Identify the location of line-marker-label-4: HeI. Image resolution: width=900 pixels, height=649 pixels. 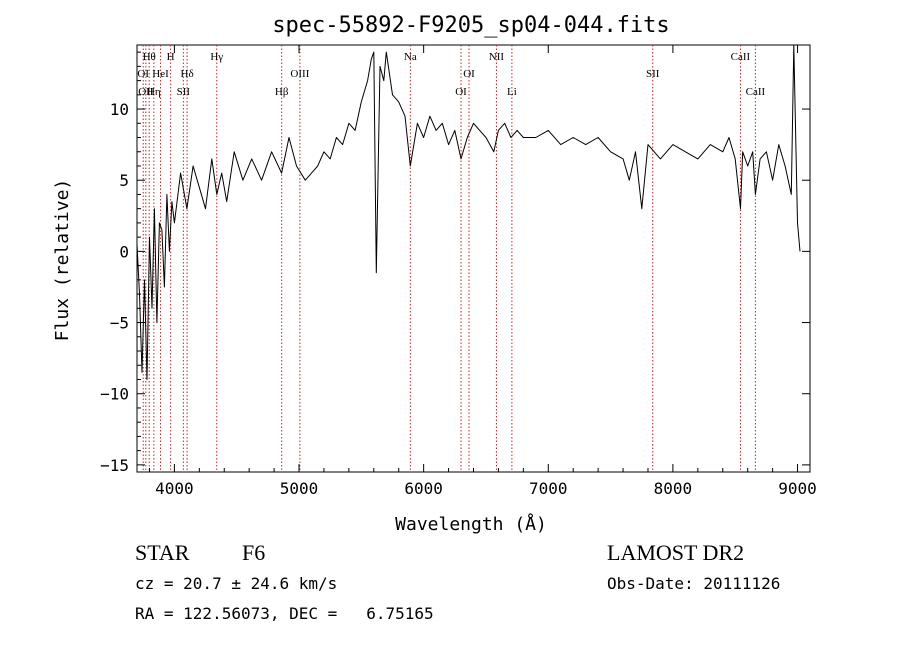
(160, 74).